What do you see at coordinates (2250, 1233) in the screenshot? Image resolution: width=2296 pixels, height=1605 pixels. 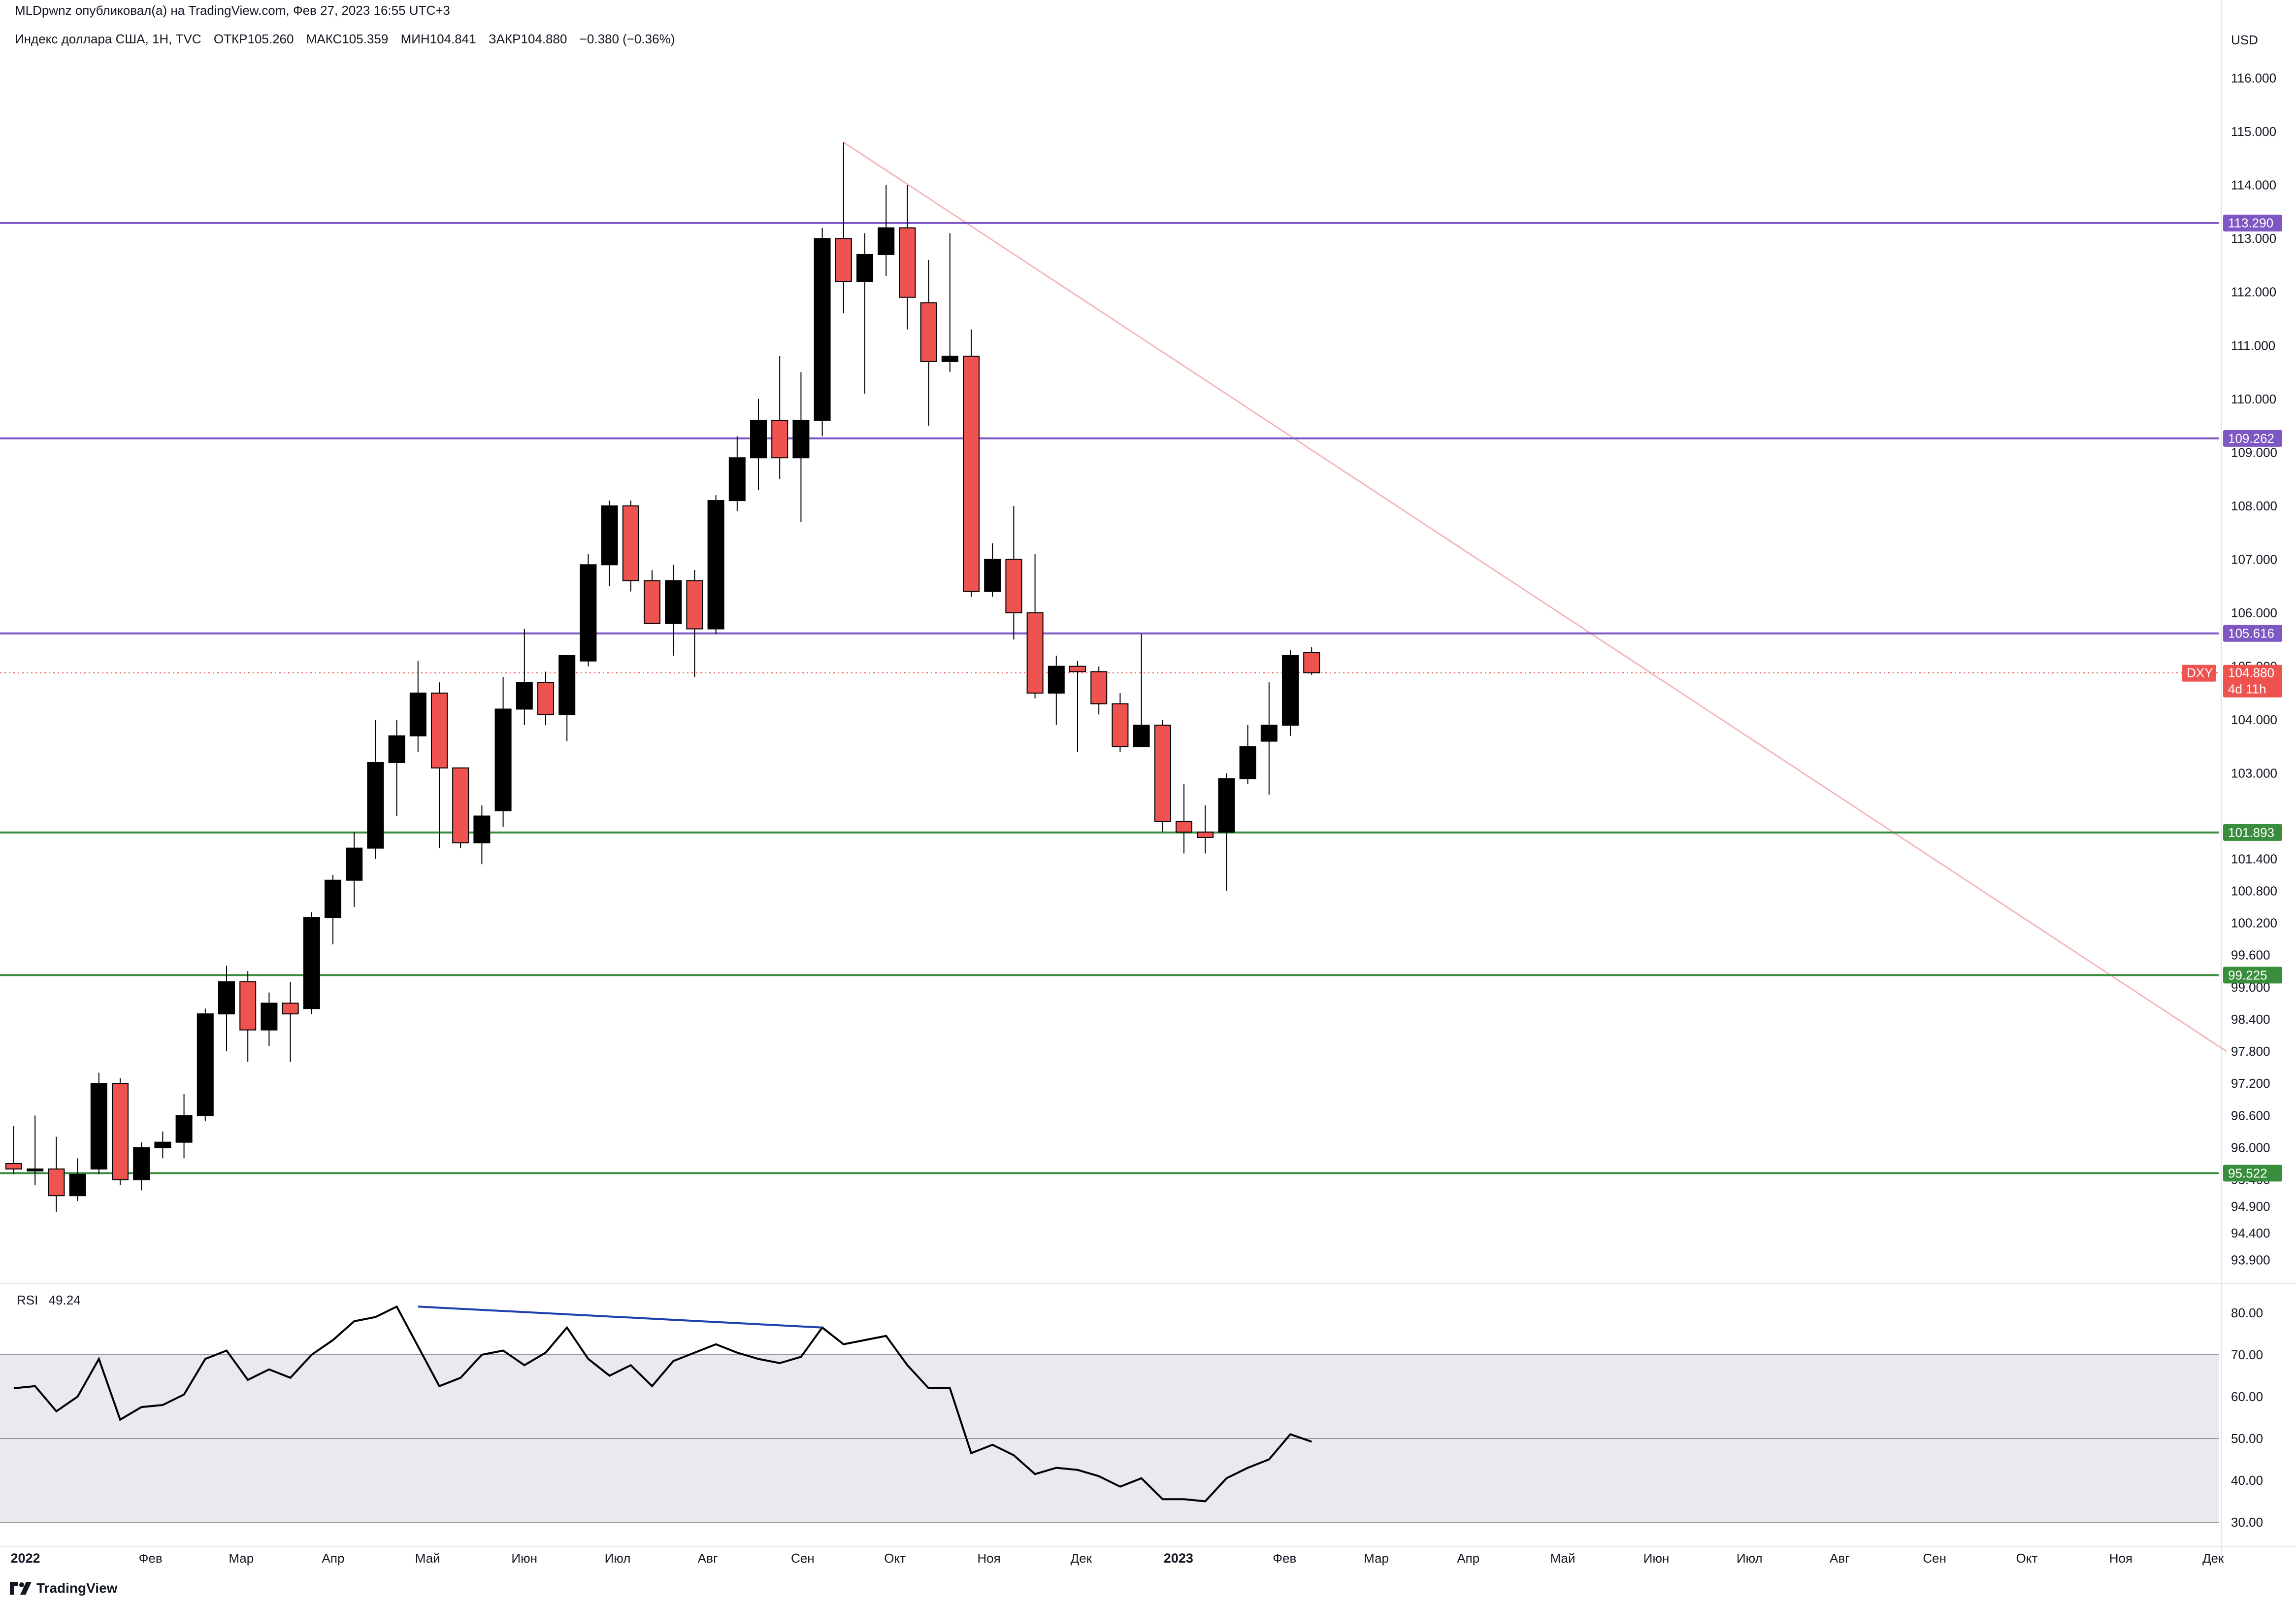 I see `price-axis-tick: 94.400` at bounding box center [2250, 1233].